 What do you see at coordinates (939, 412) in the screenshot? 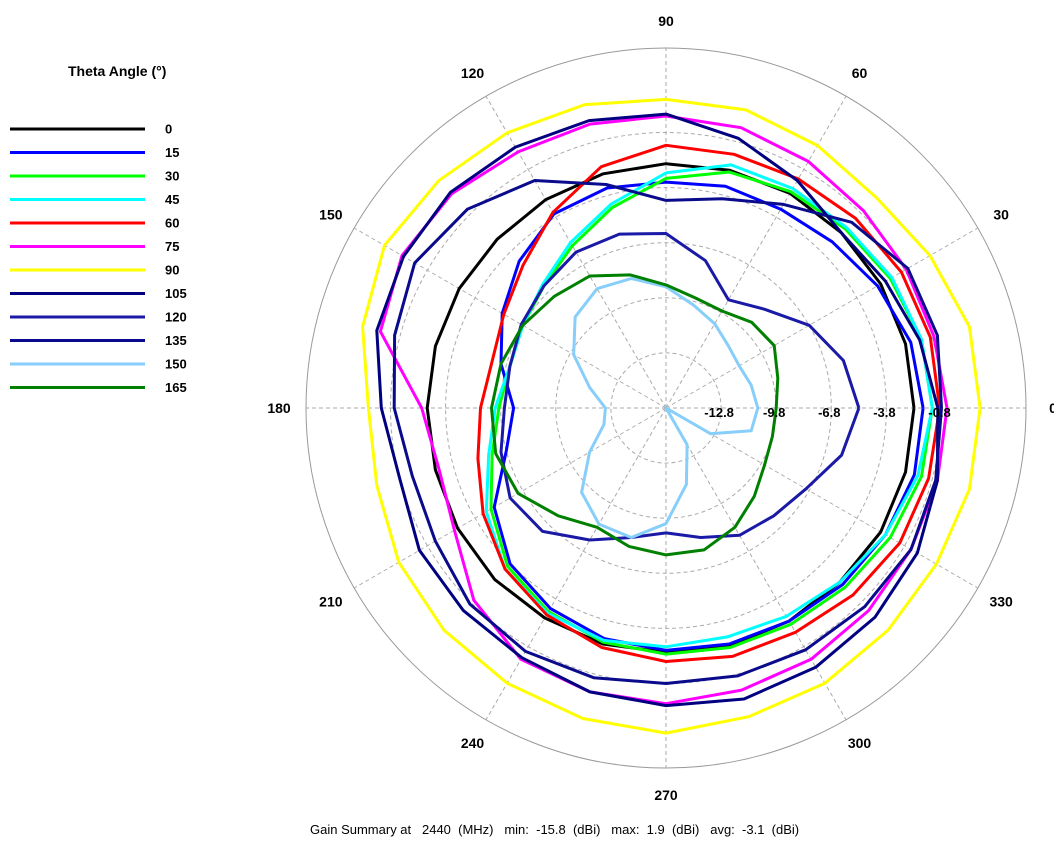
I see `radial-tick-label: -0.8` at bounding box center [939, 412].